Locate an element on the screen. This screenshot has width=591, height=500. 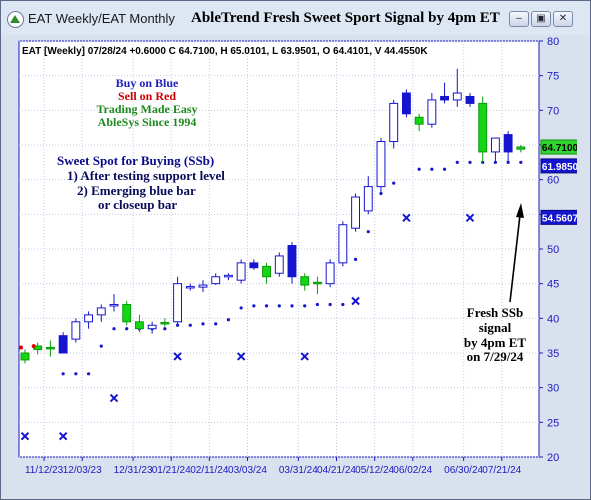
y-tick-label: 35 is located at coordinates (553, 354).